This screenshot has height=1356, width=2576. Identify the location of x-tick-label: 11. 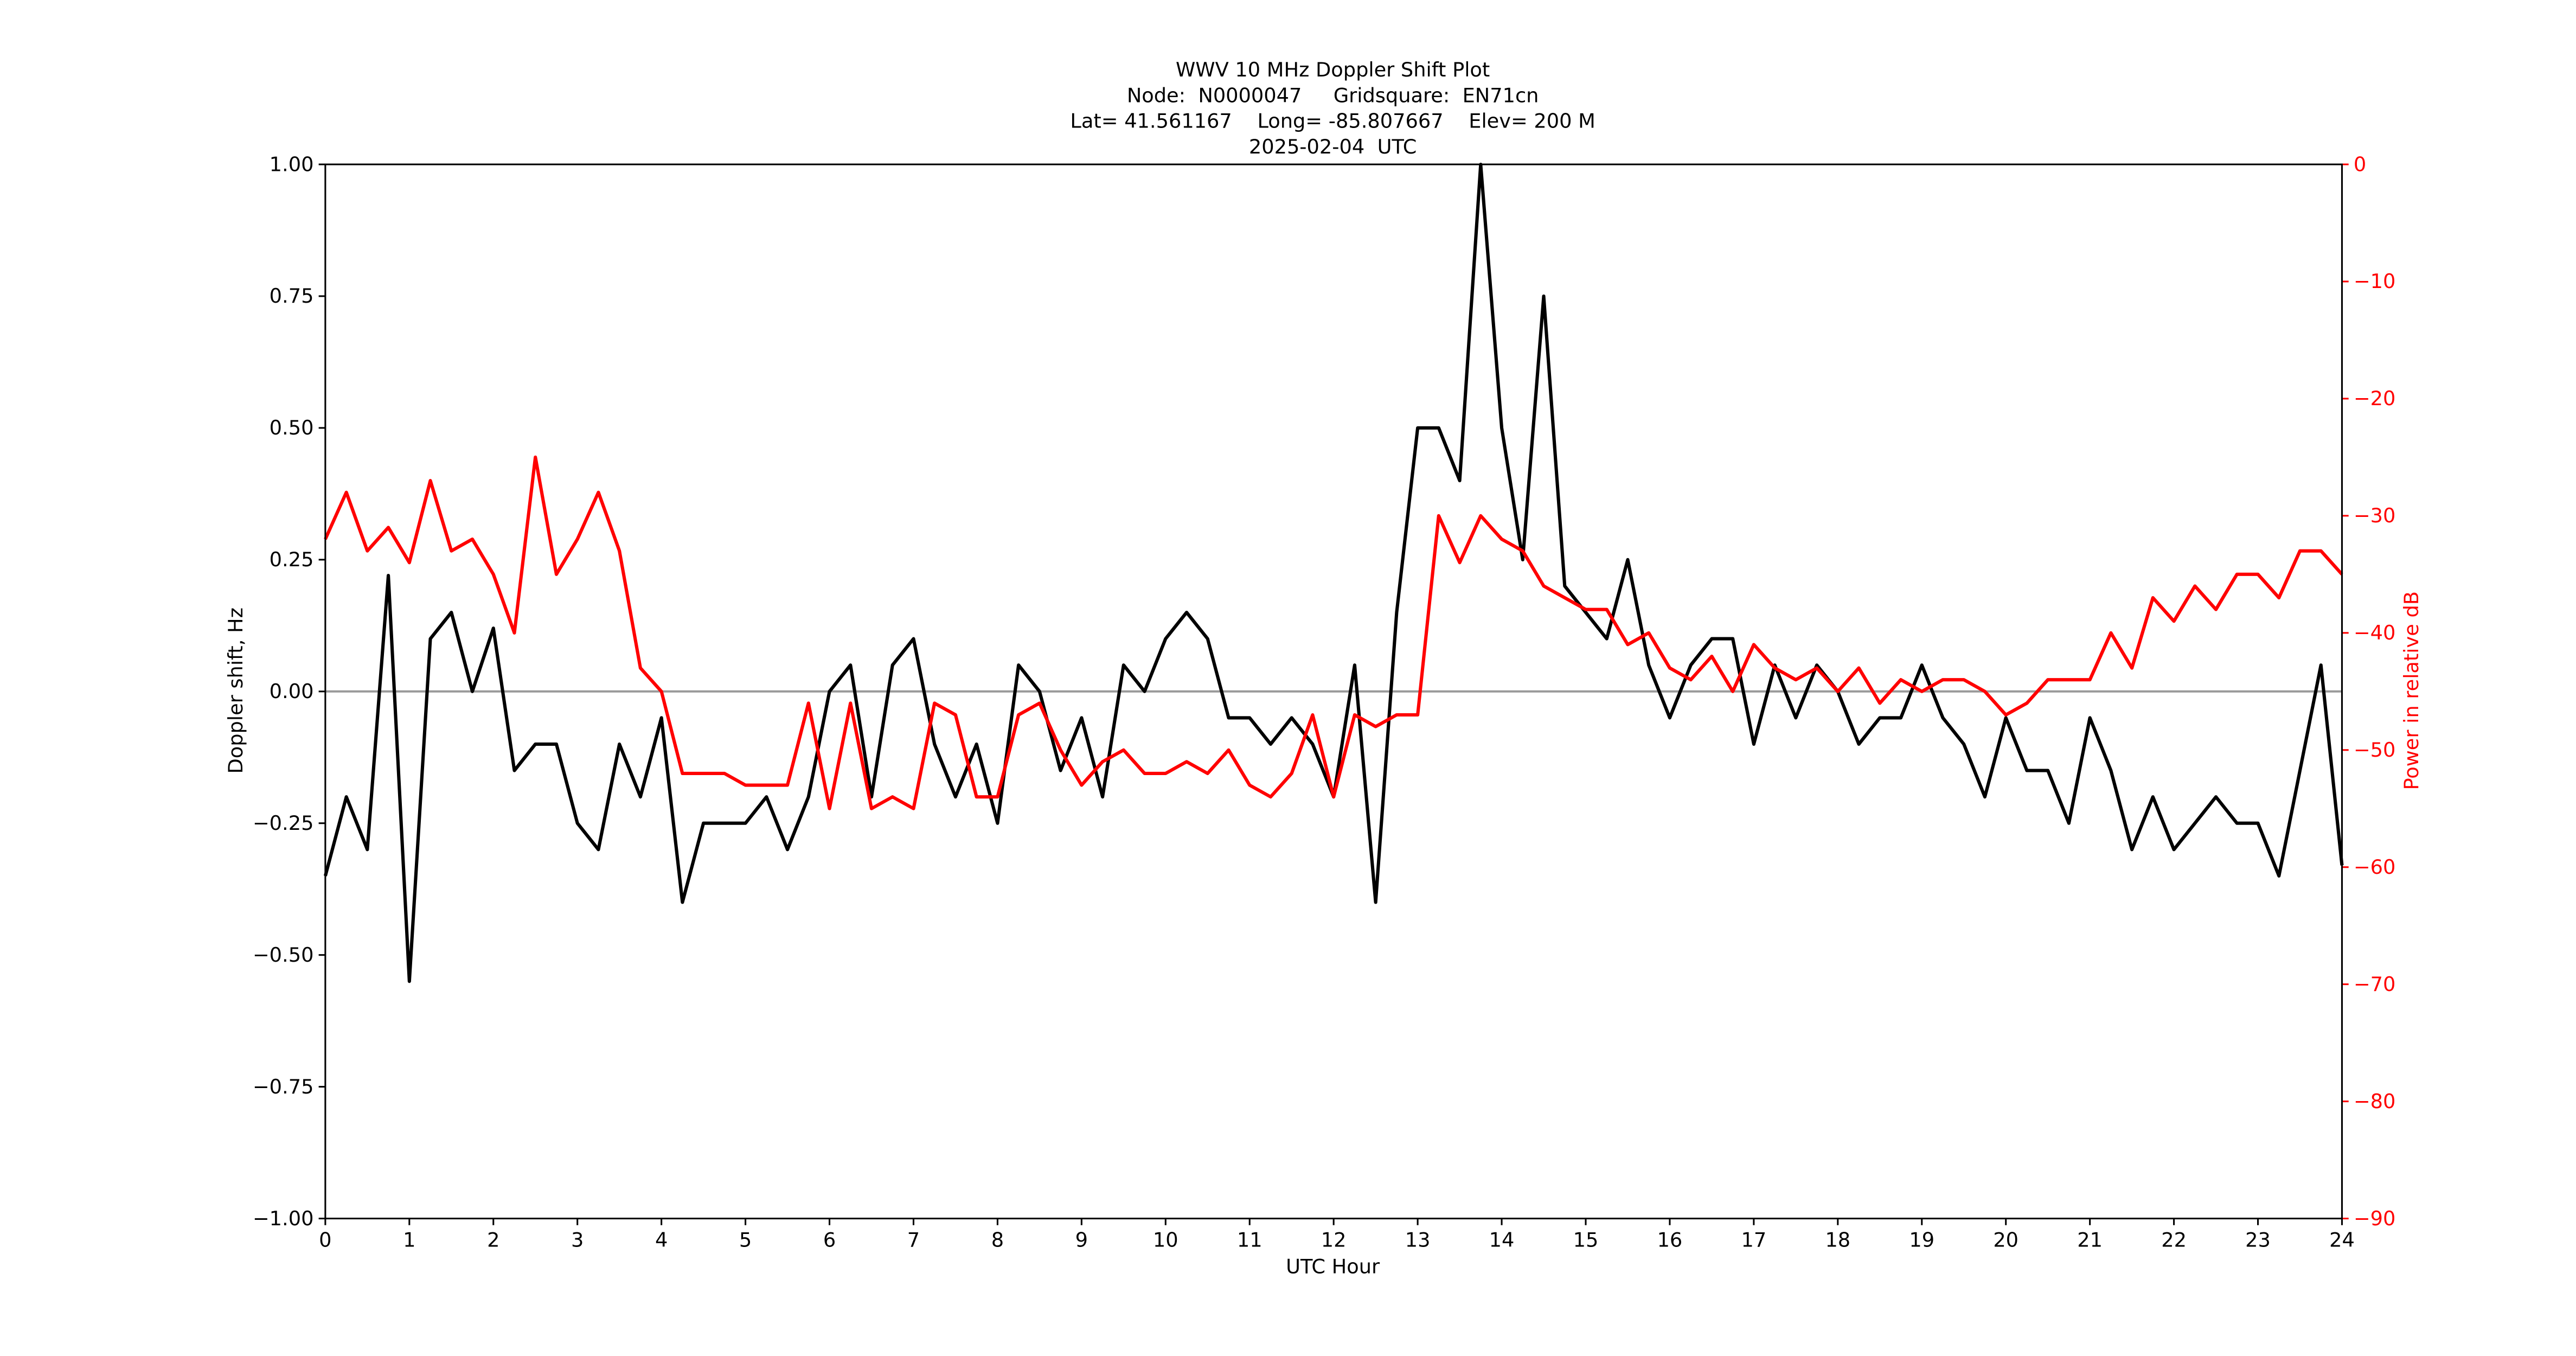
(1250, 1240).